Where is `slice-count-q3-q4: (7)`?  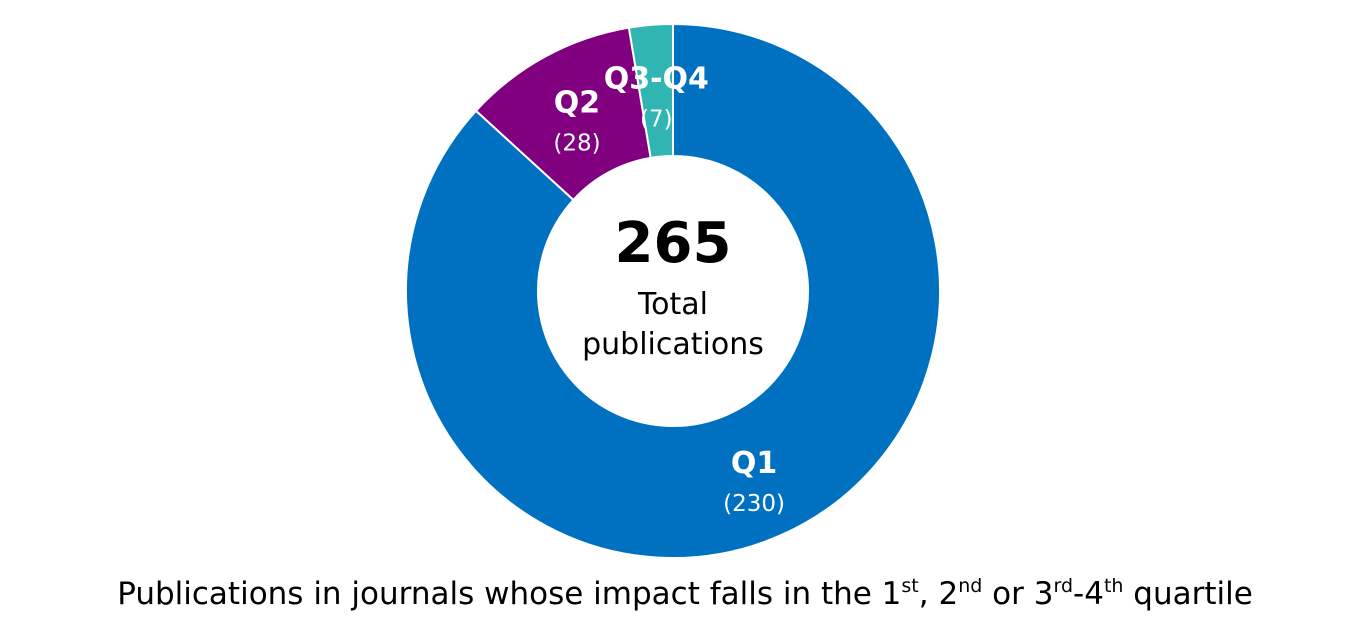 slice-count-q3-q4: (7) is located at coordinates (656, 120).